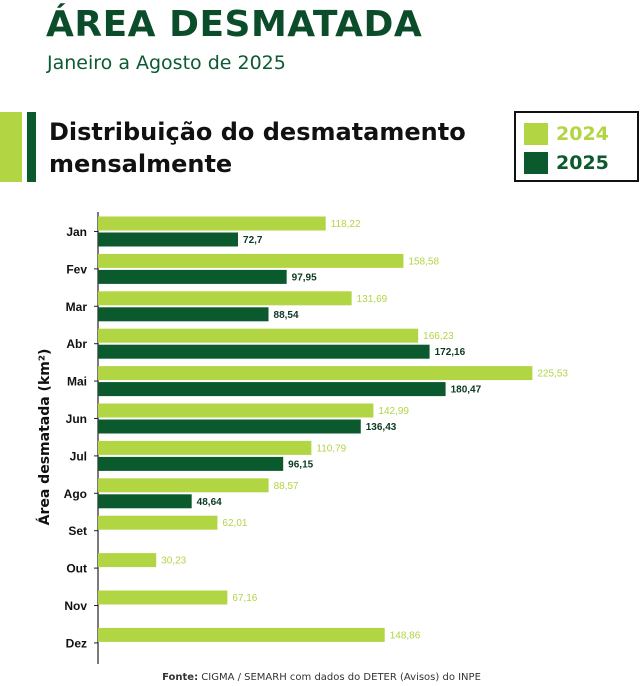 This screenshot has width=643, height=686. I want to click on accent-bar-light, so click(11, 147).